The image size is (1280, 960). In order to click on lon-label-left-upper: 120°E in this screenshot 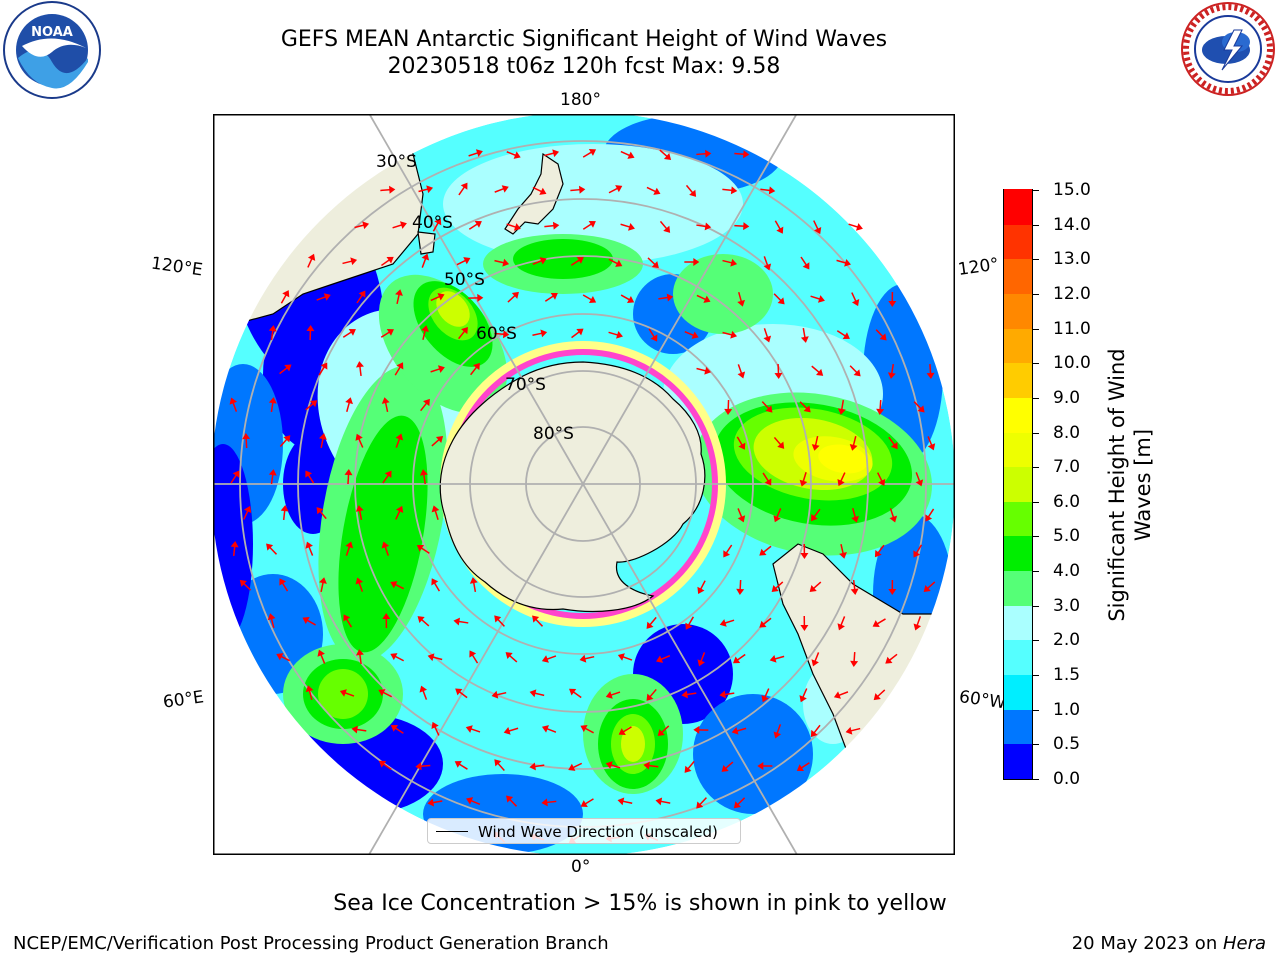, I will do `click(176, 267)`.